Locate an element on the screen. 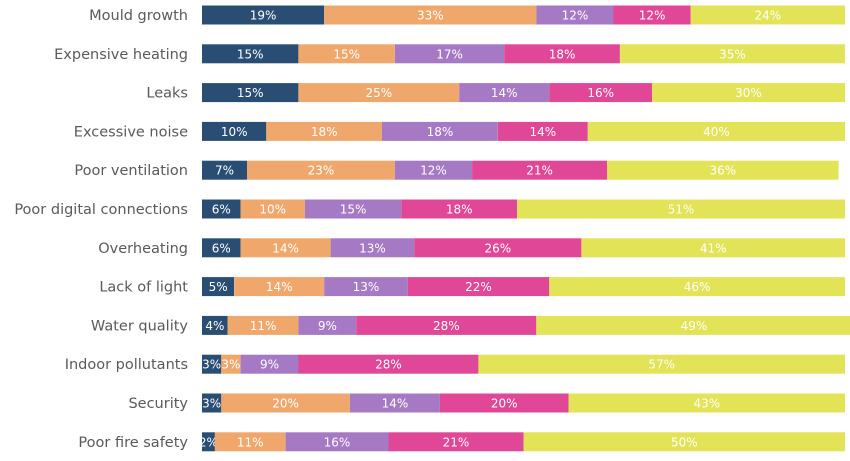 The image size is (850, 461). data-label-leaks-1: 15% is located at coordinates (250, 93).